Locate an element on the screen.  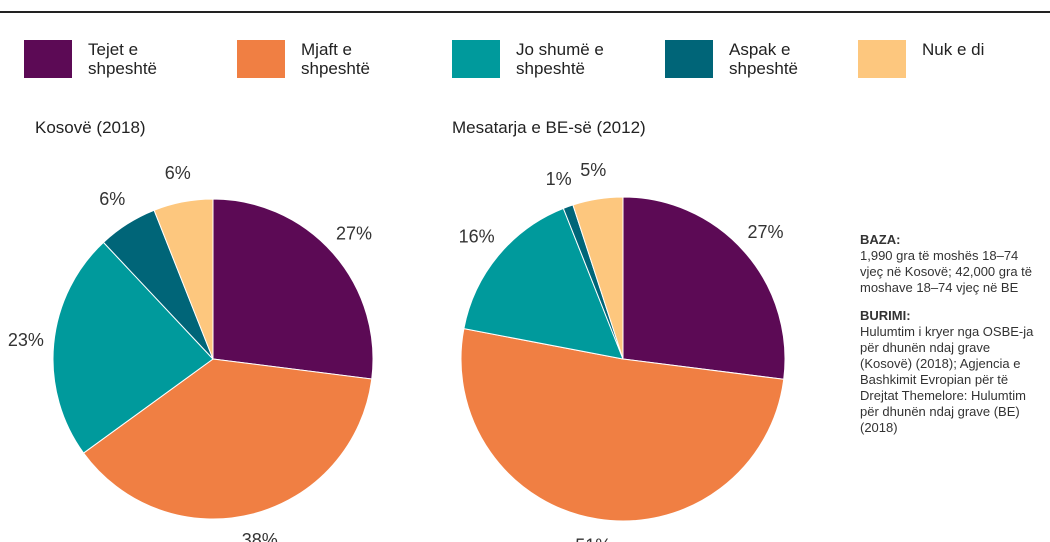
chart-title: Mesatarja e BE-së (2012) is located at coordinates (549, 127).